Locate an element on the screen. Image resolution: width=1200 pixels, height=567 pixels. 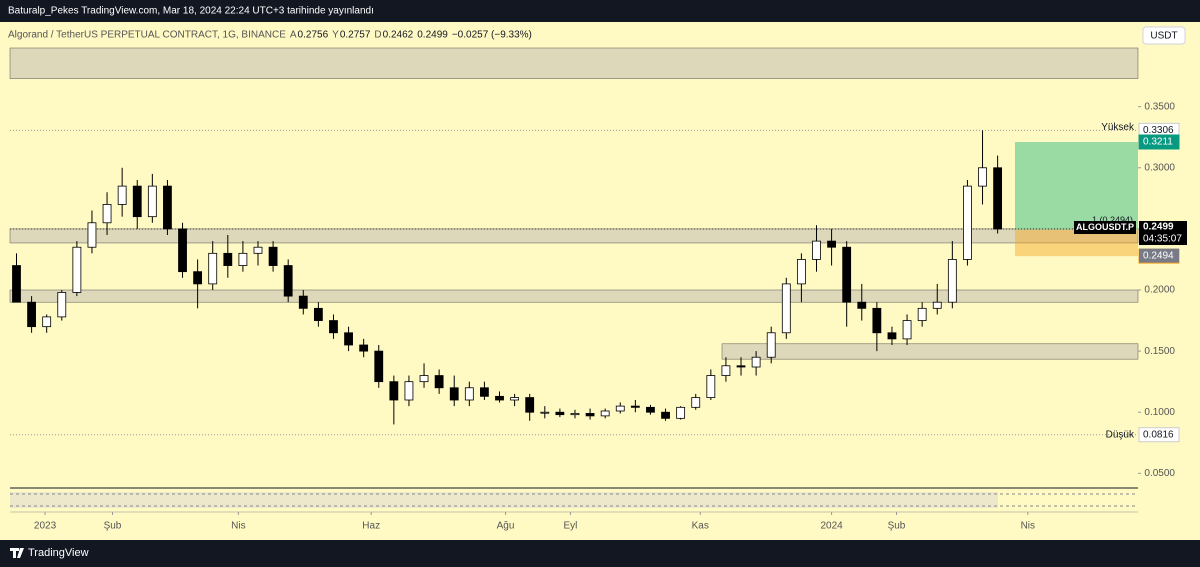
x-tick-label: Nis is located at coordinates (1028, 526).